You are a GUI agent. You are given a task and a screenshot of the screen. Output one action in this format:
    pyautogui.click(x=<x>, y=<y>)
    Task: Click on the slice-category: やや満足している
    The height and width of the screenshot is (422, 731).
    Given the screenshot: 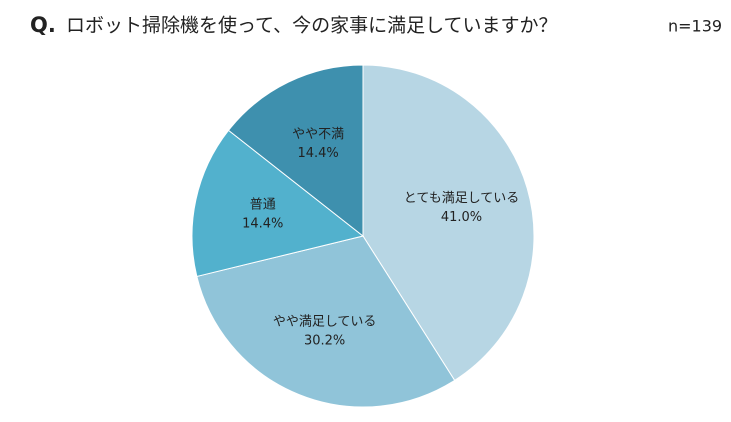 What is the action you would take?
    pyautogui.click(x=325, y=322)
    